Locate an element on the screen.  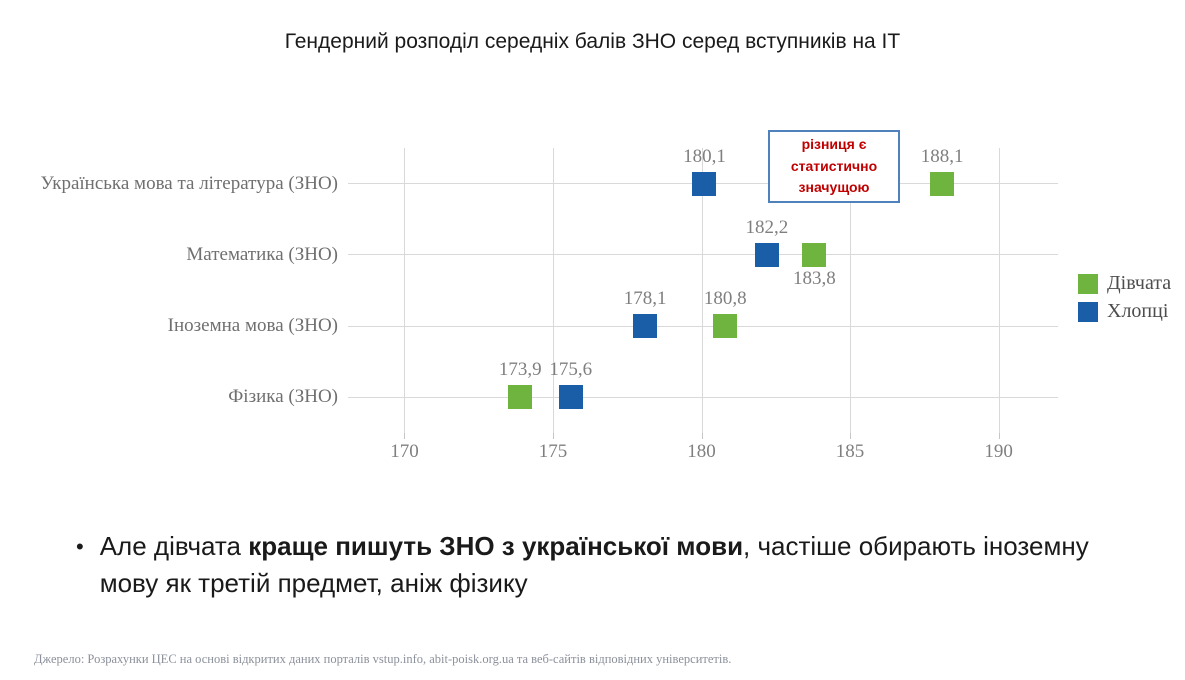
annotation-text: різниця є статистично значущою is located at coordinates (834, 165).